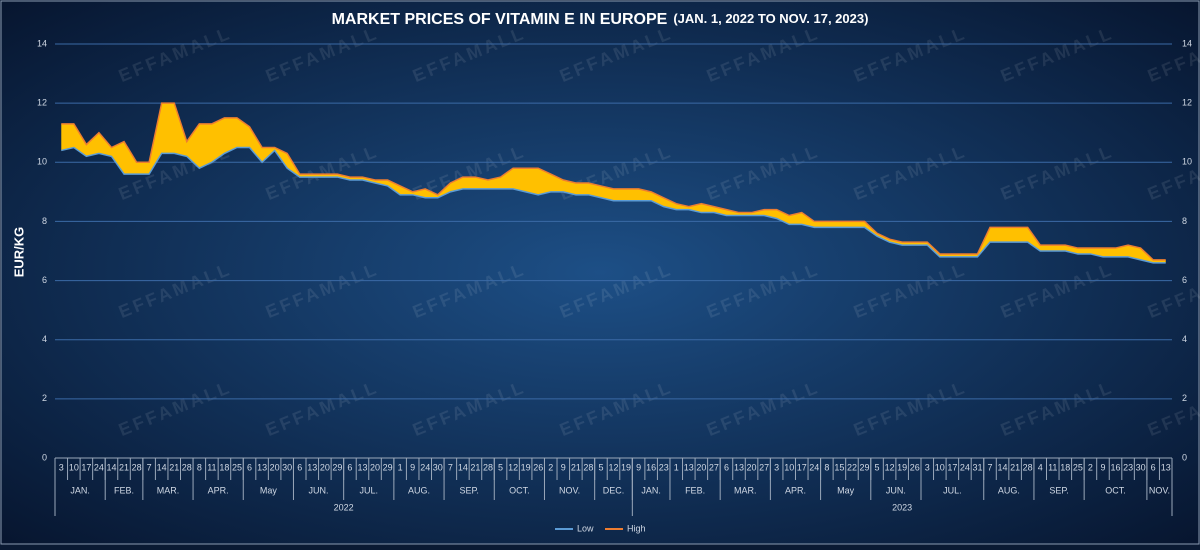  I want to click on title-note: (JAN. 1, 2022 TO NOV. 17, 2023), so click(770, 18).